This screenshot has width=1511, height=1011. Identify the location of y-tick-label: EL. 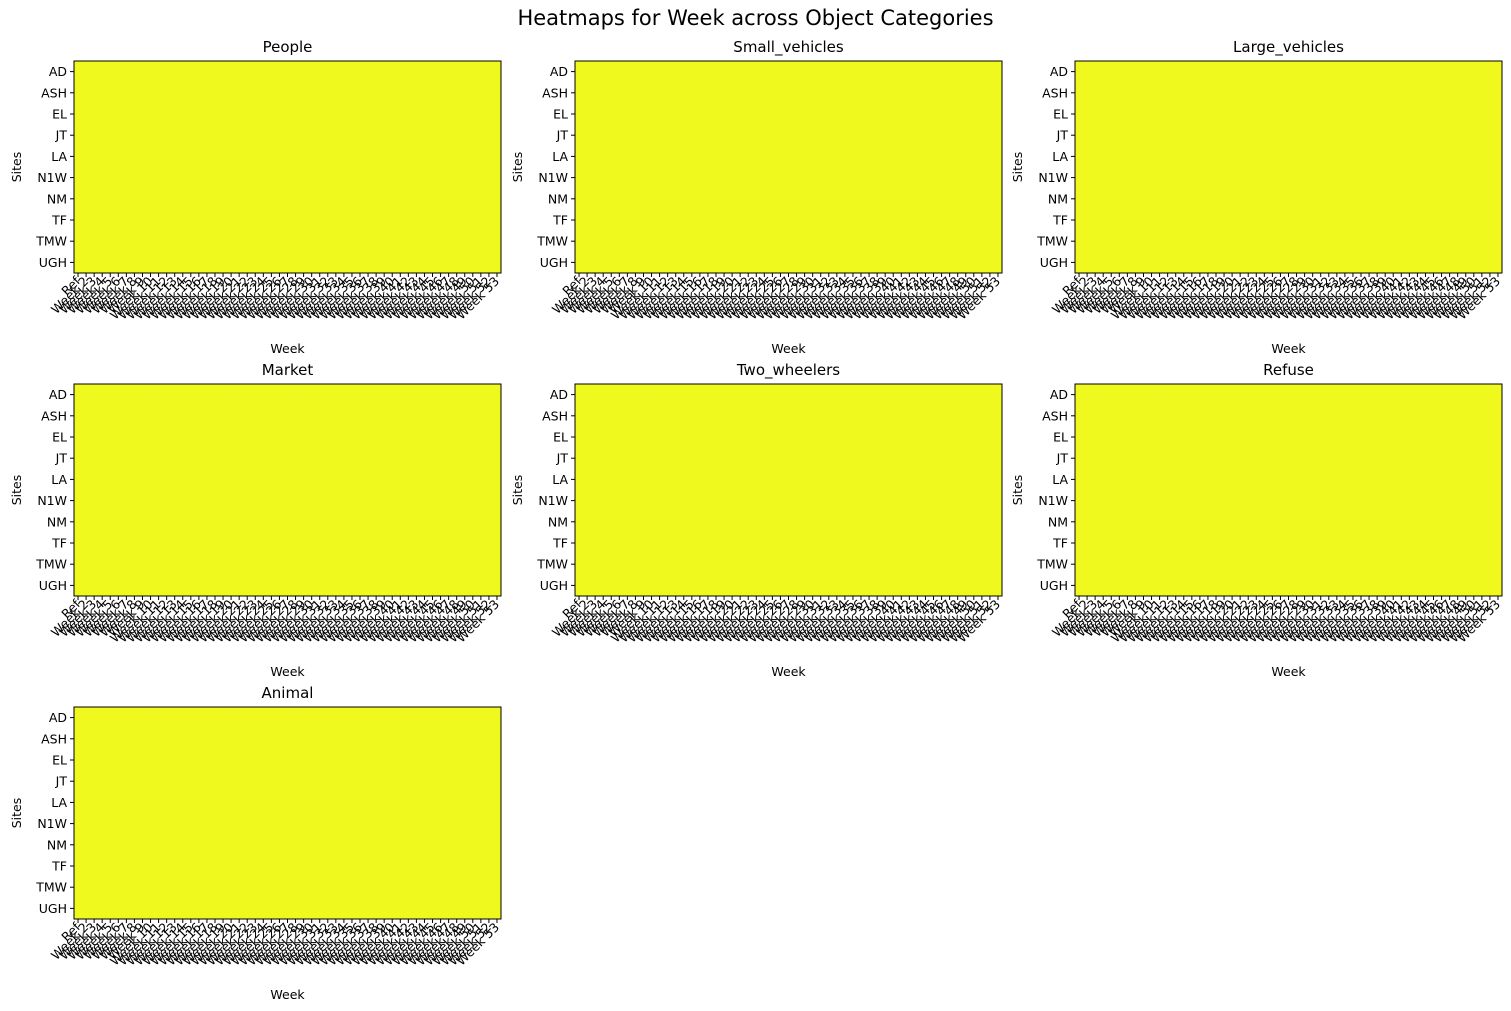
(560, 114).